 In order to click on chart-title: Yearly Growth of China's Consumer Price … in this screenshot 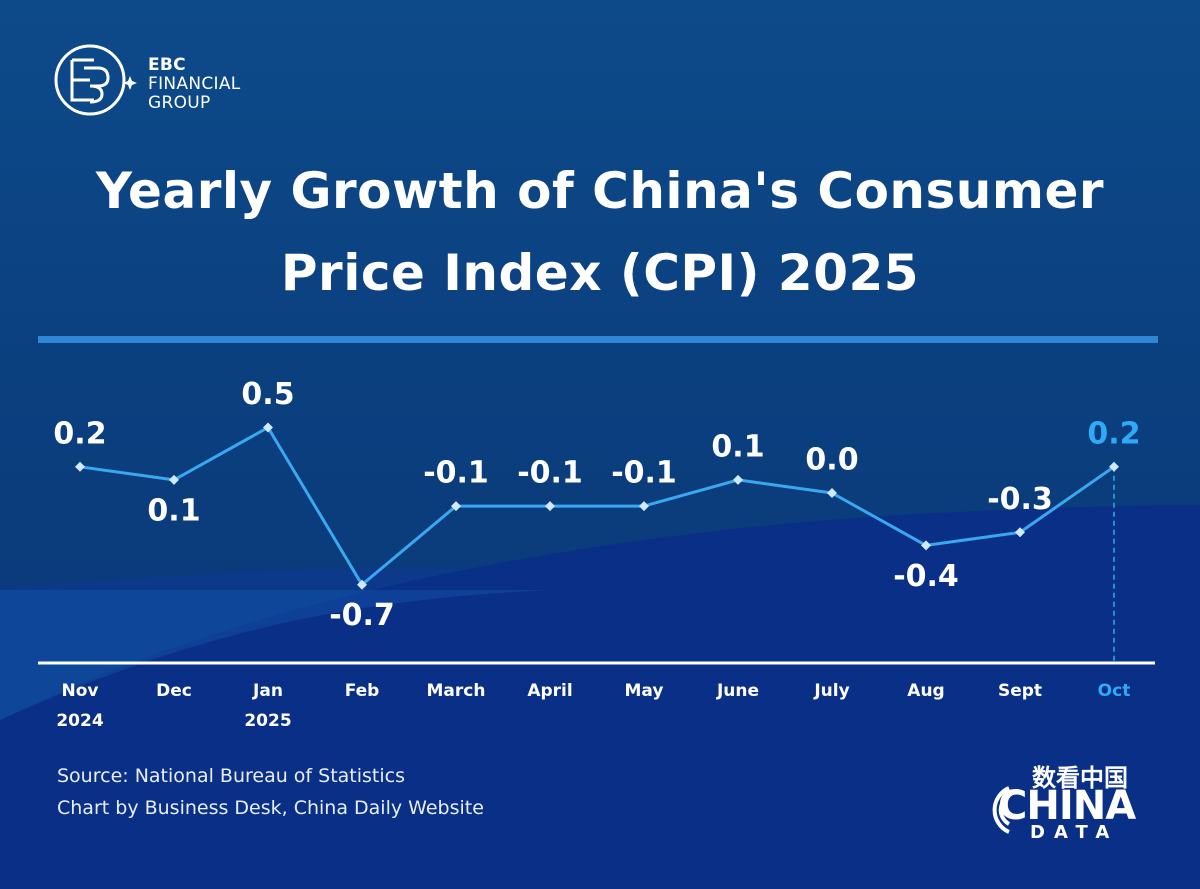, I will do `click(600, 232)`.